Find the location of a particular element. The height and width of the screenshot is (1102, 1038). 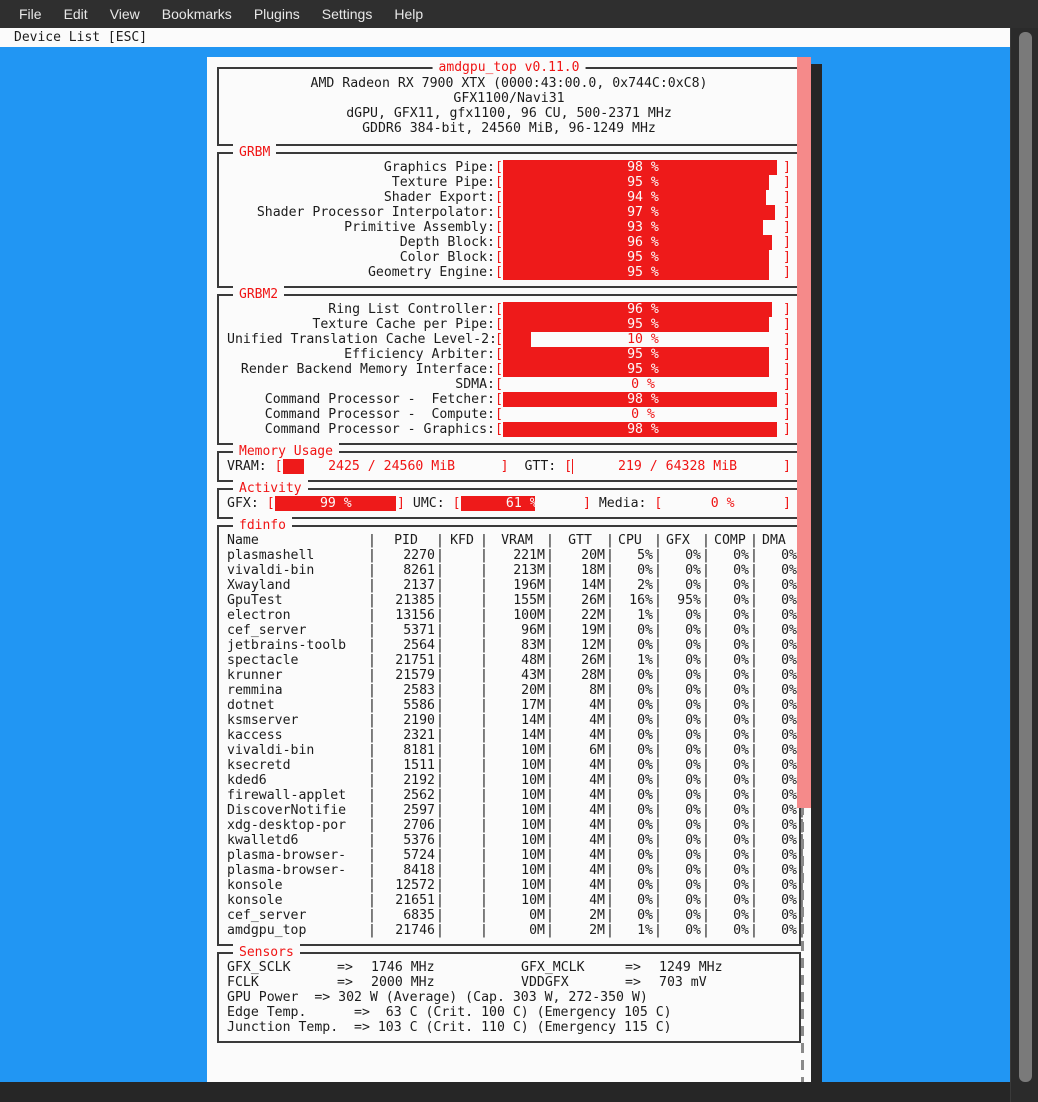

vram-label: VRAM: is located at coordinates (251, 466).